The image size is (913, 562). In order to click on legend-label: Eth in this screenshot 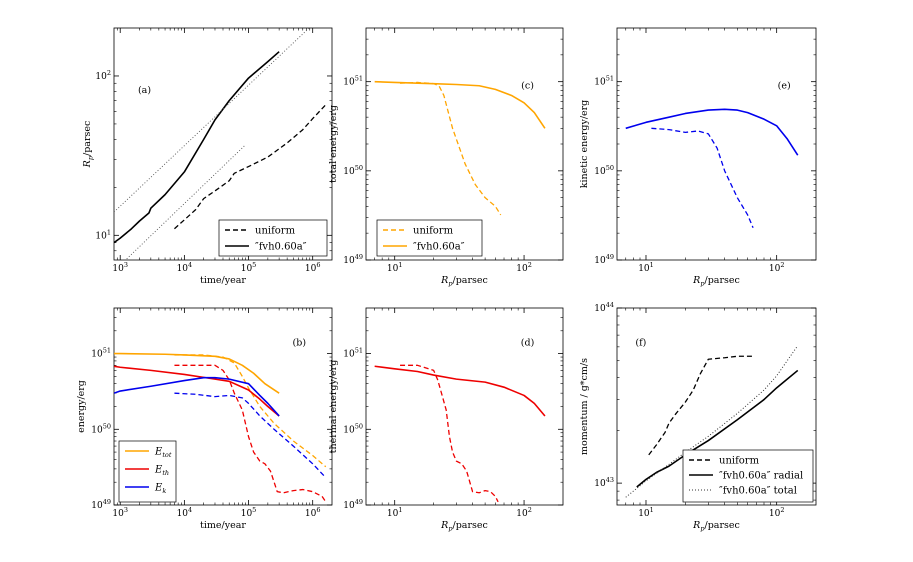, I will do `click(161, 471)`.